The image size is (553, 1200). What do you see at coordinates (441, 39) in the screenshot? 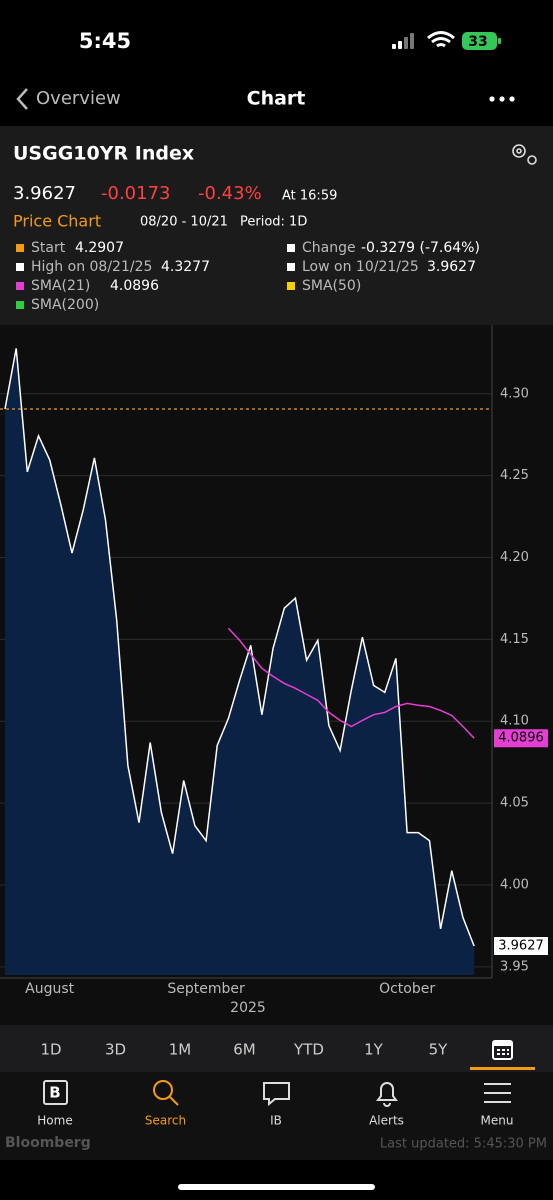
I see `wifi` at bounding box center [441, 39].